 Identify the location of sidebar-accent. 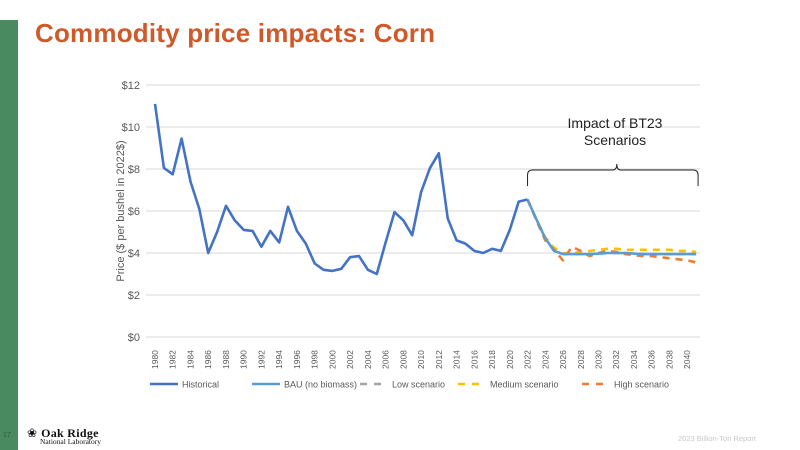
(9, 235).